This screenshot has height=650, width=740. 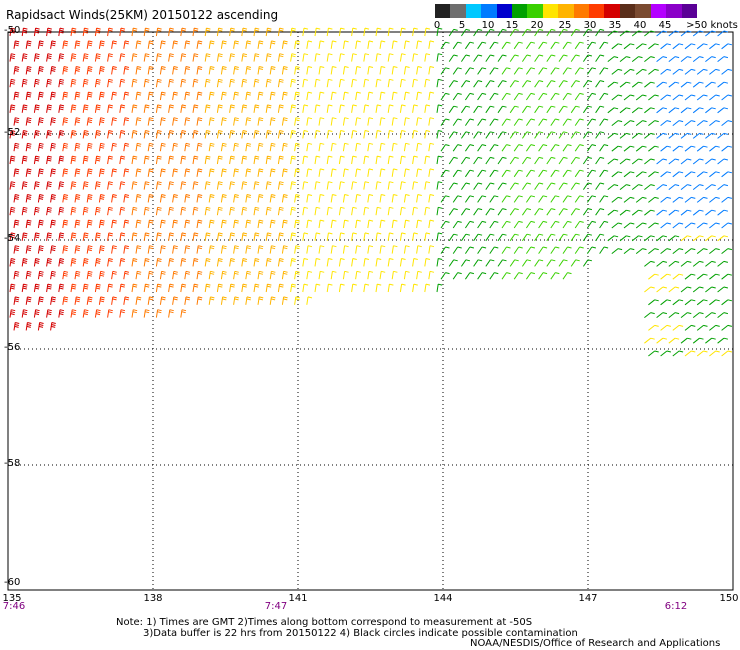 I want to click on latitude-label: -60, so click(x=12, y=582).